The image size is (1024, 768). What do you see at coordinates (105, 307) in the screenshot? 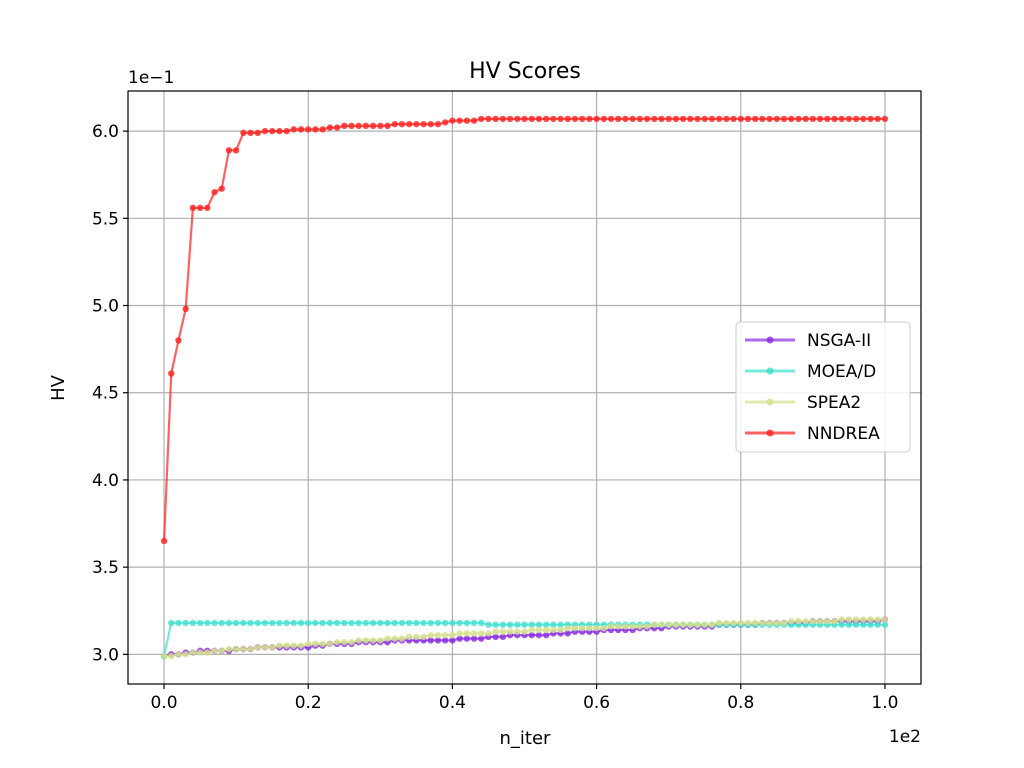
I see `y-tick-label: 5.0` at bounding box center [105, 307].